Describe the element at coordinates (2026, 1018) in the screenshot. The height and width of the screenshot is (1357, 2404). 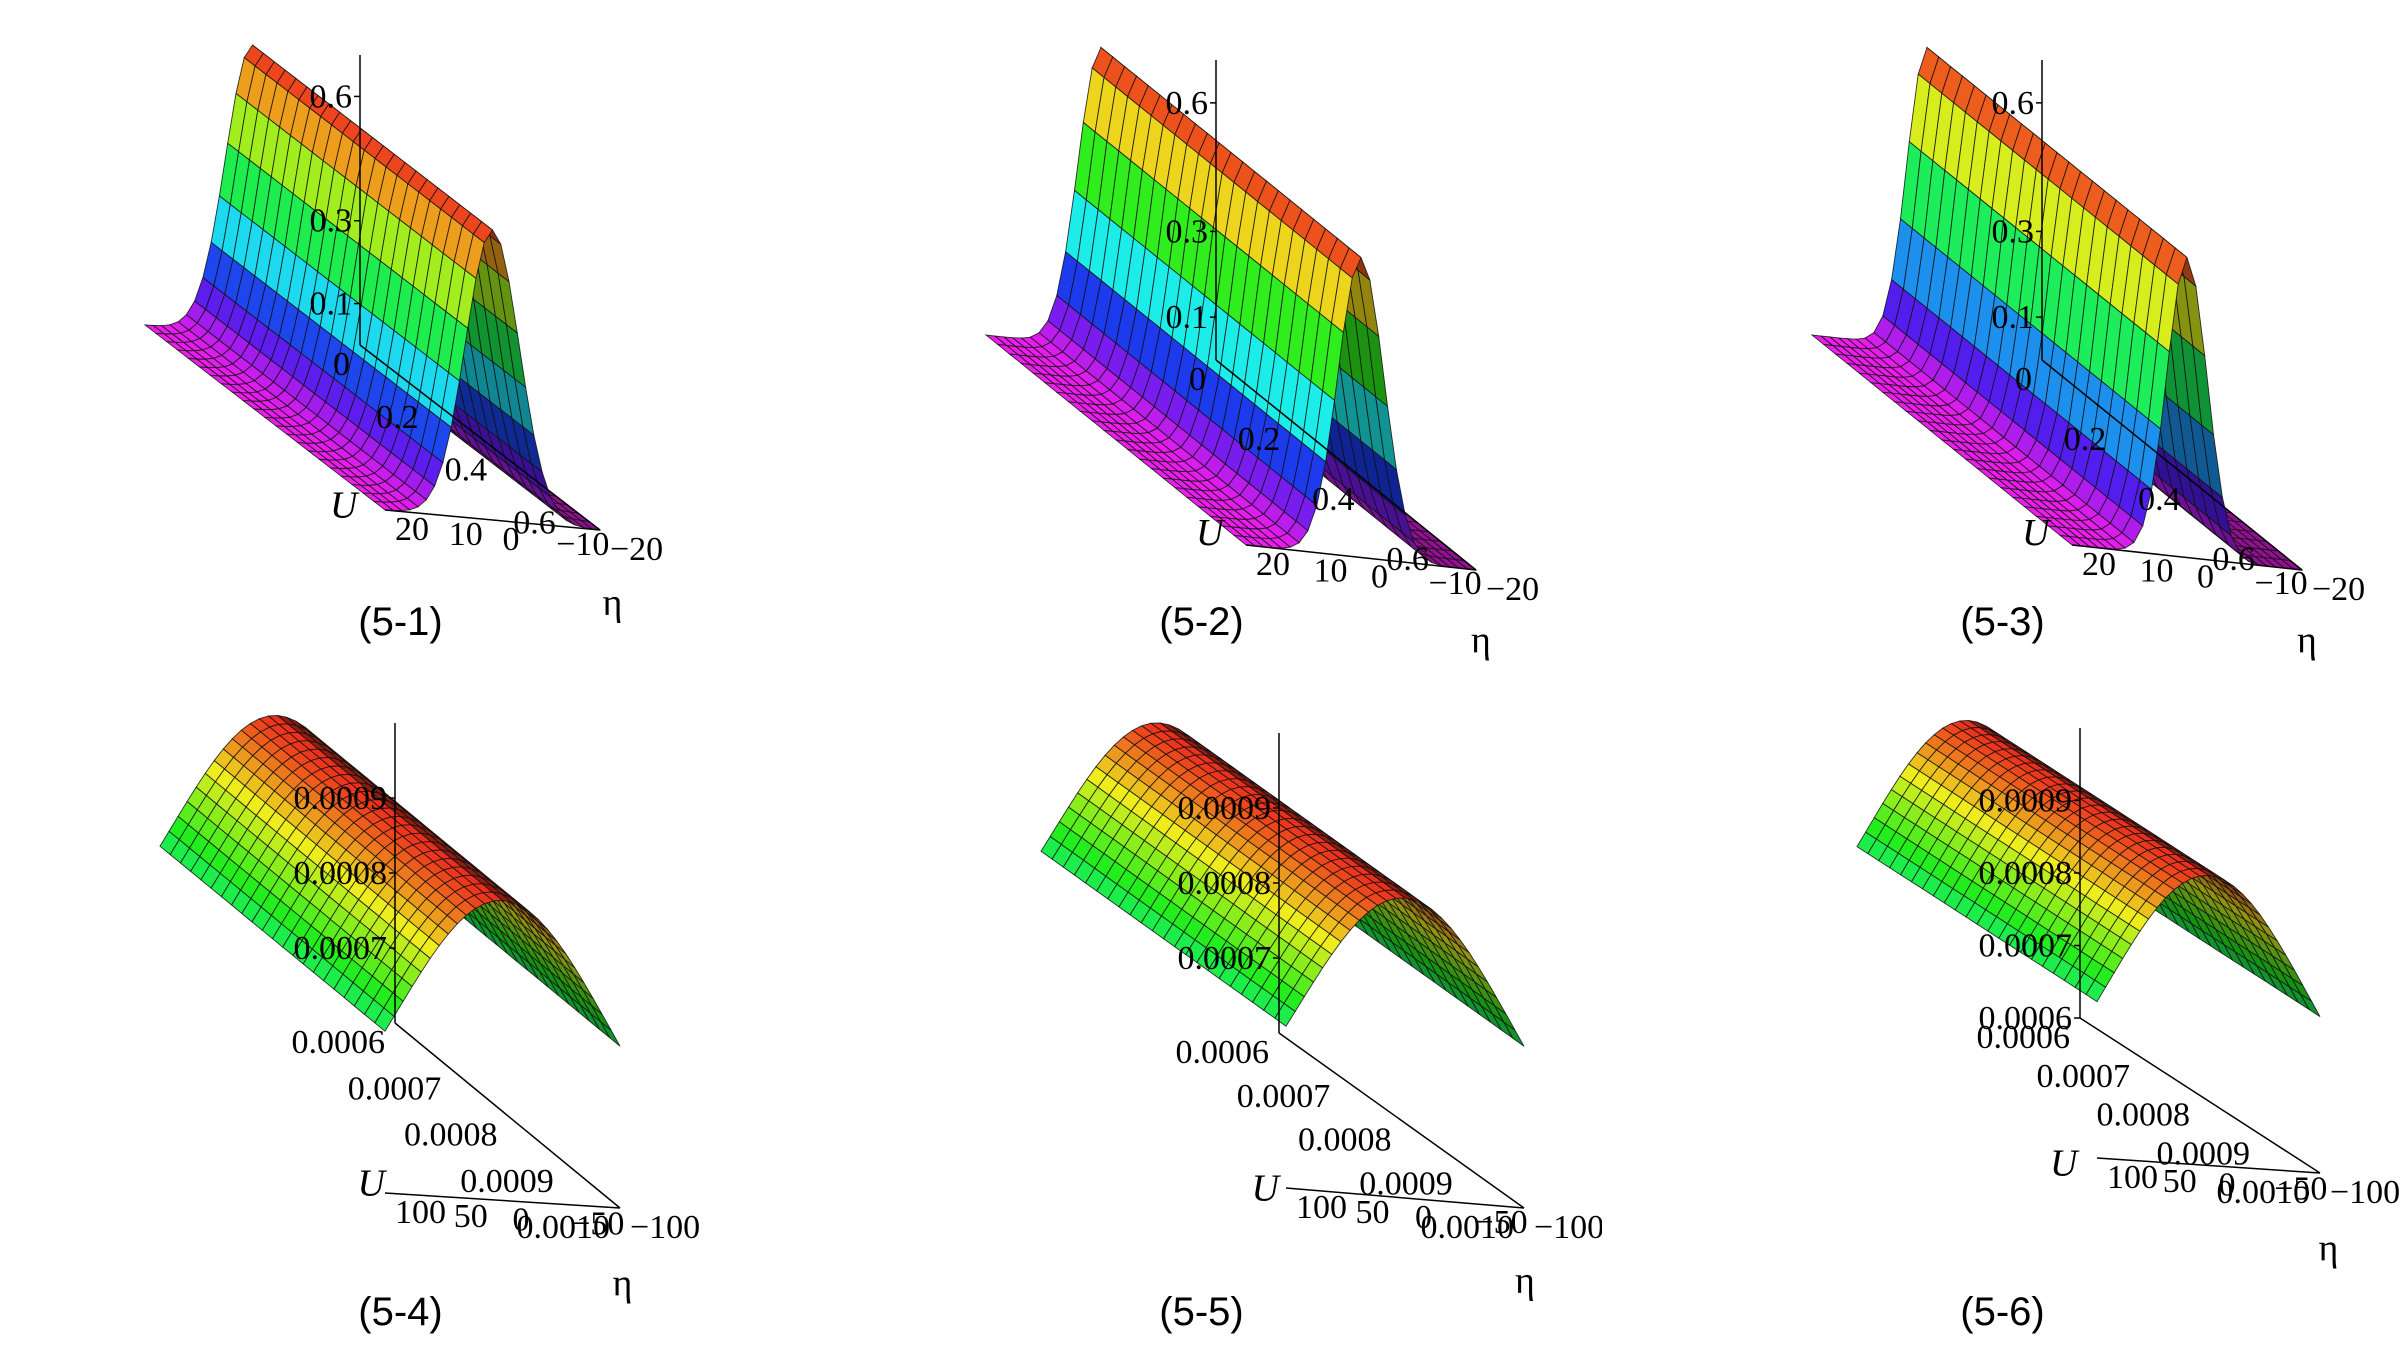
I see `z-tick-label: 0.0006` at that location.